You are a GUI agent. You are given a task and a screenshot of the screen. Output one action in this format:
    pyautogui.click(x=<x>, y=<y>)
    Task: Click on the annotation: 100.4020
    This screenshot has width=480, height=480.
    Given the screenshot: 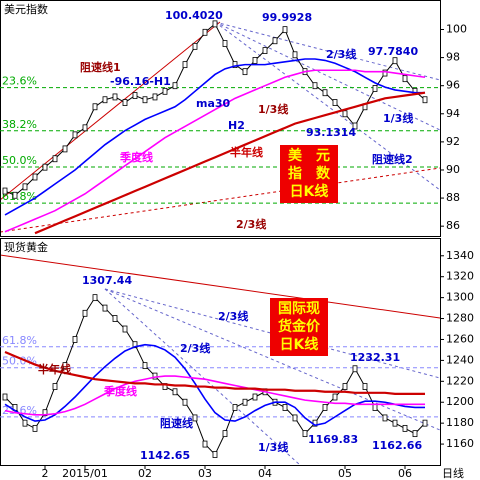 What is the action you would take?
    pyautogui.click(x=194, y=15)
    